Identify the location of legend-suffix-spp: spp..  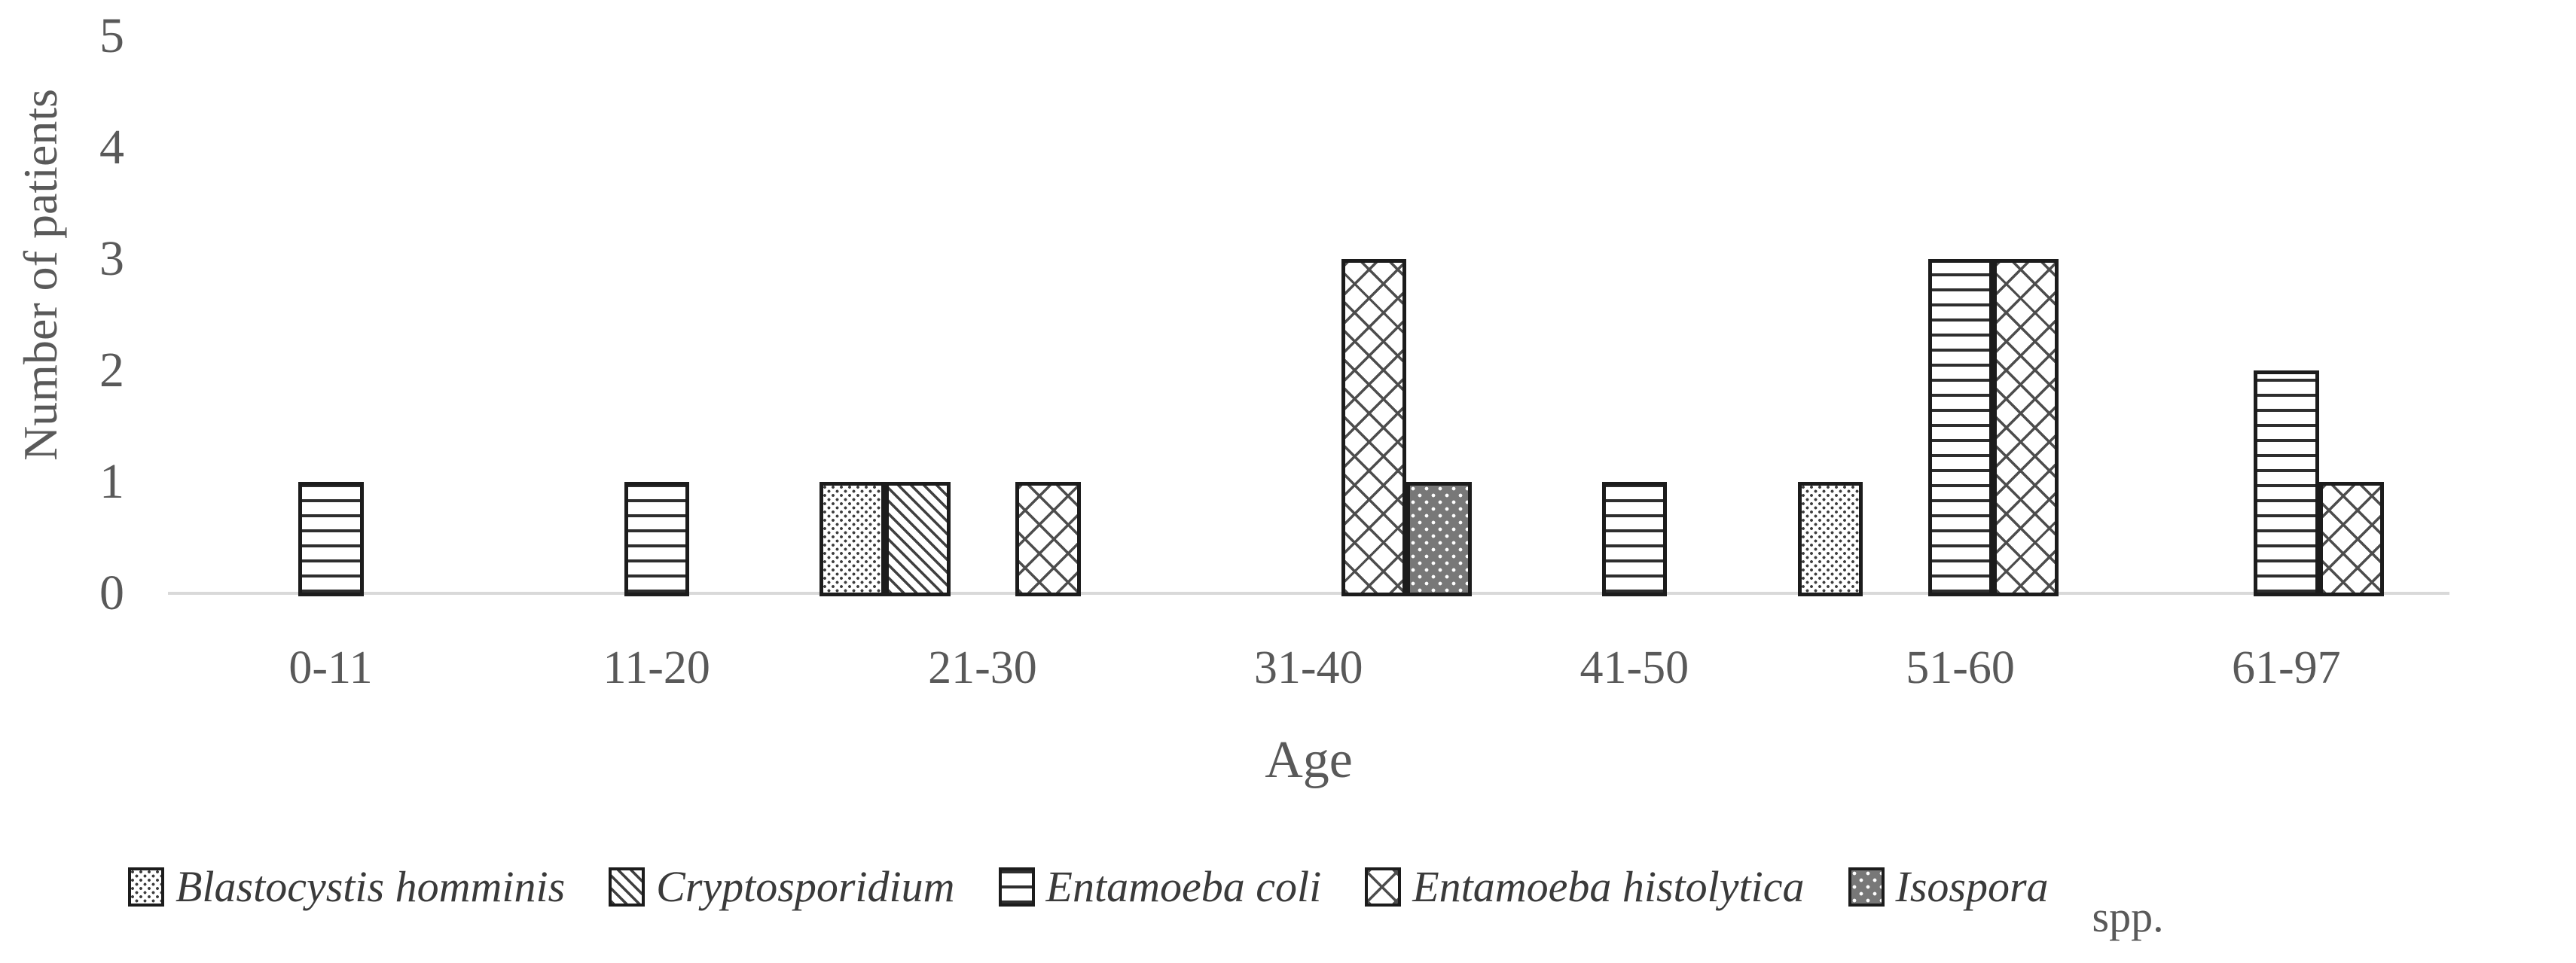
(2128, 916).